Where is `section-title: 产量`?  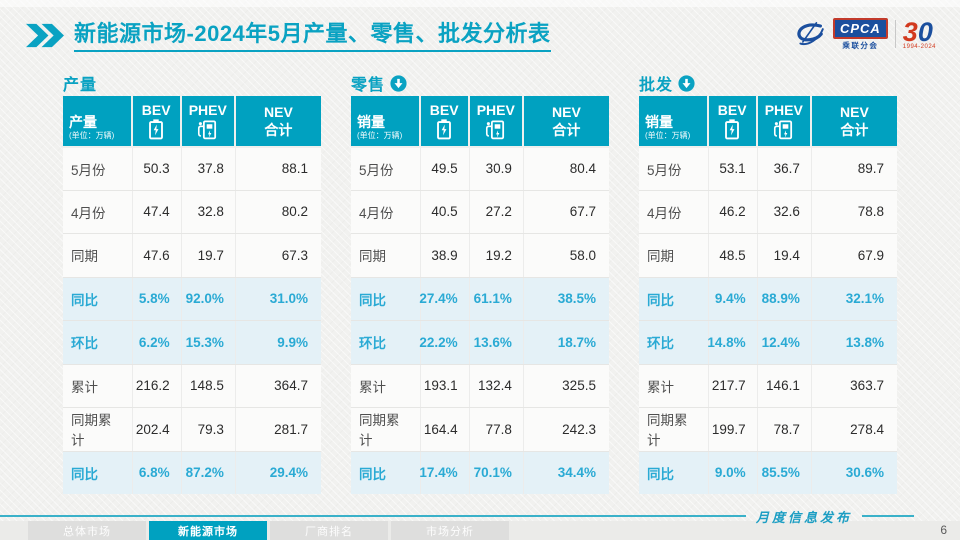
section-title: 产量 is located at coordinates (80, 85).